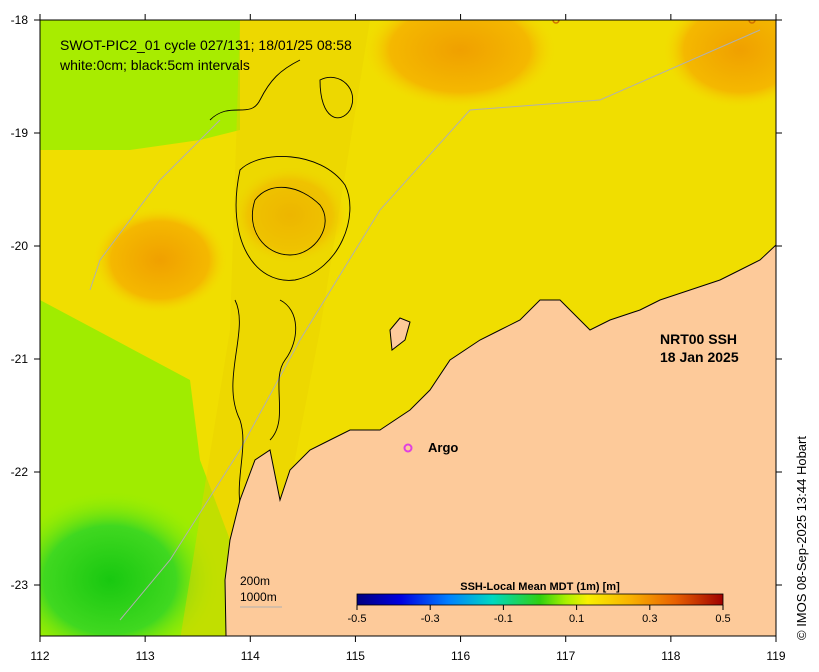 This screenshot has width=819, height=672. I want to click on island, so click(400, 334).